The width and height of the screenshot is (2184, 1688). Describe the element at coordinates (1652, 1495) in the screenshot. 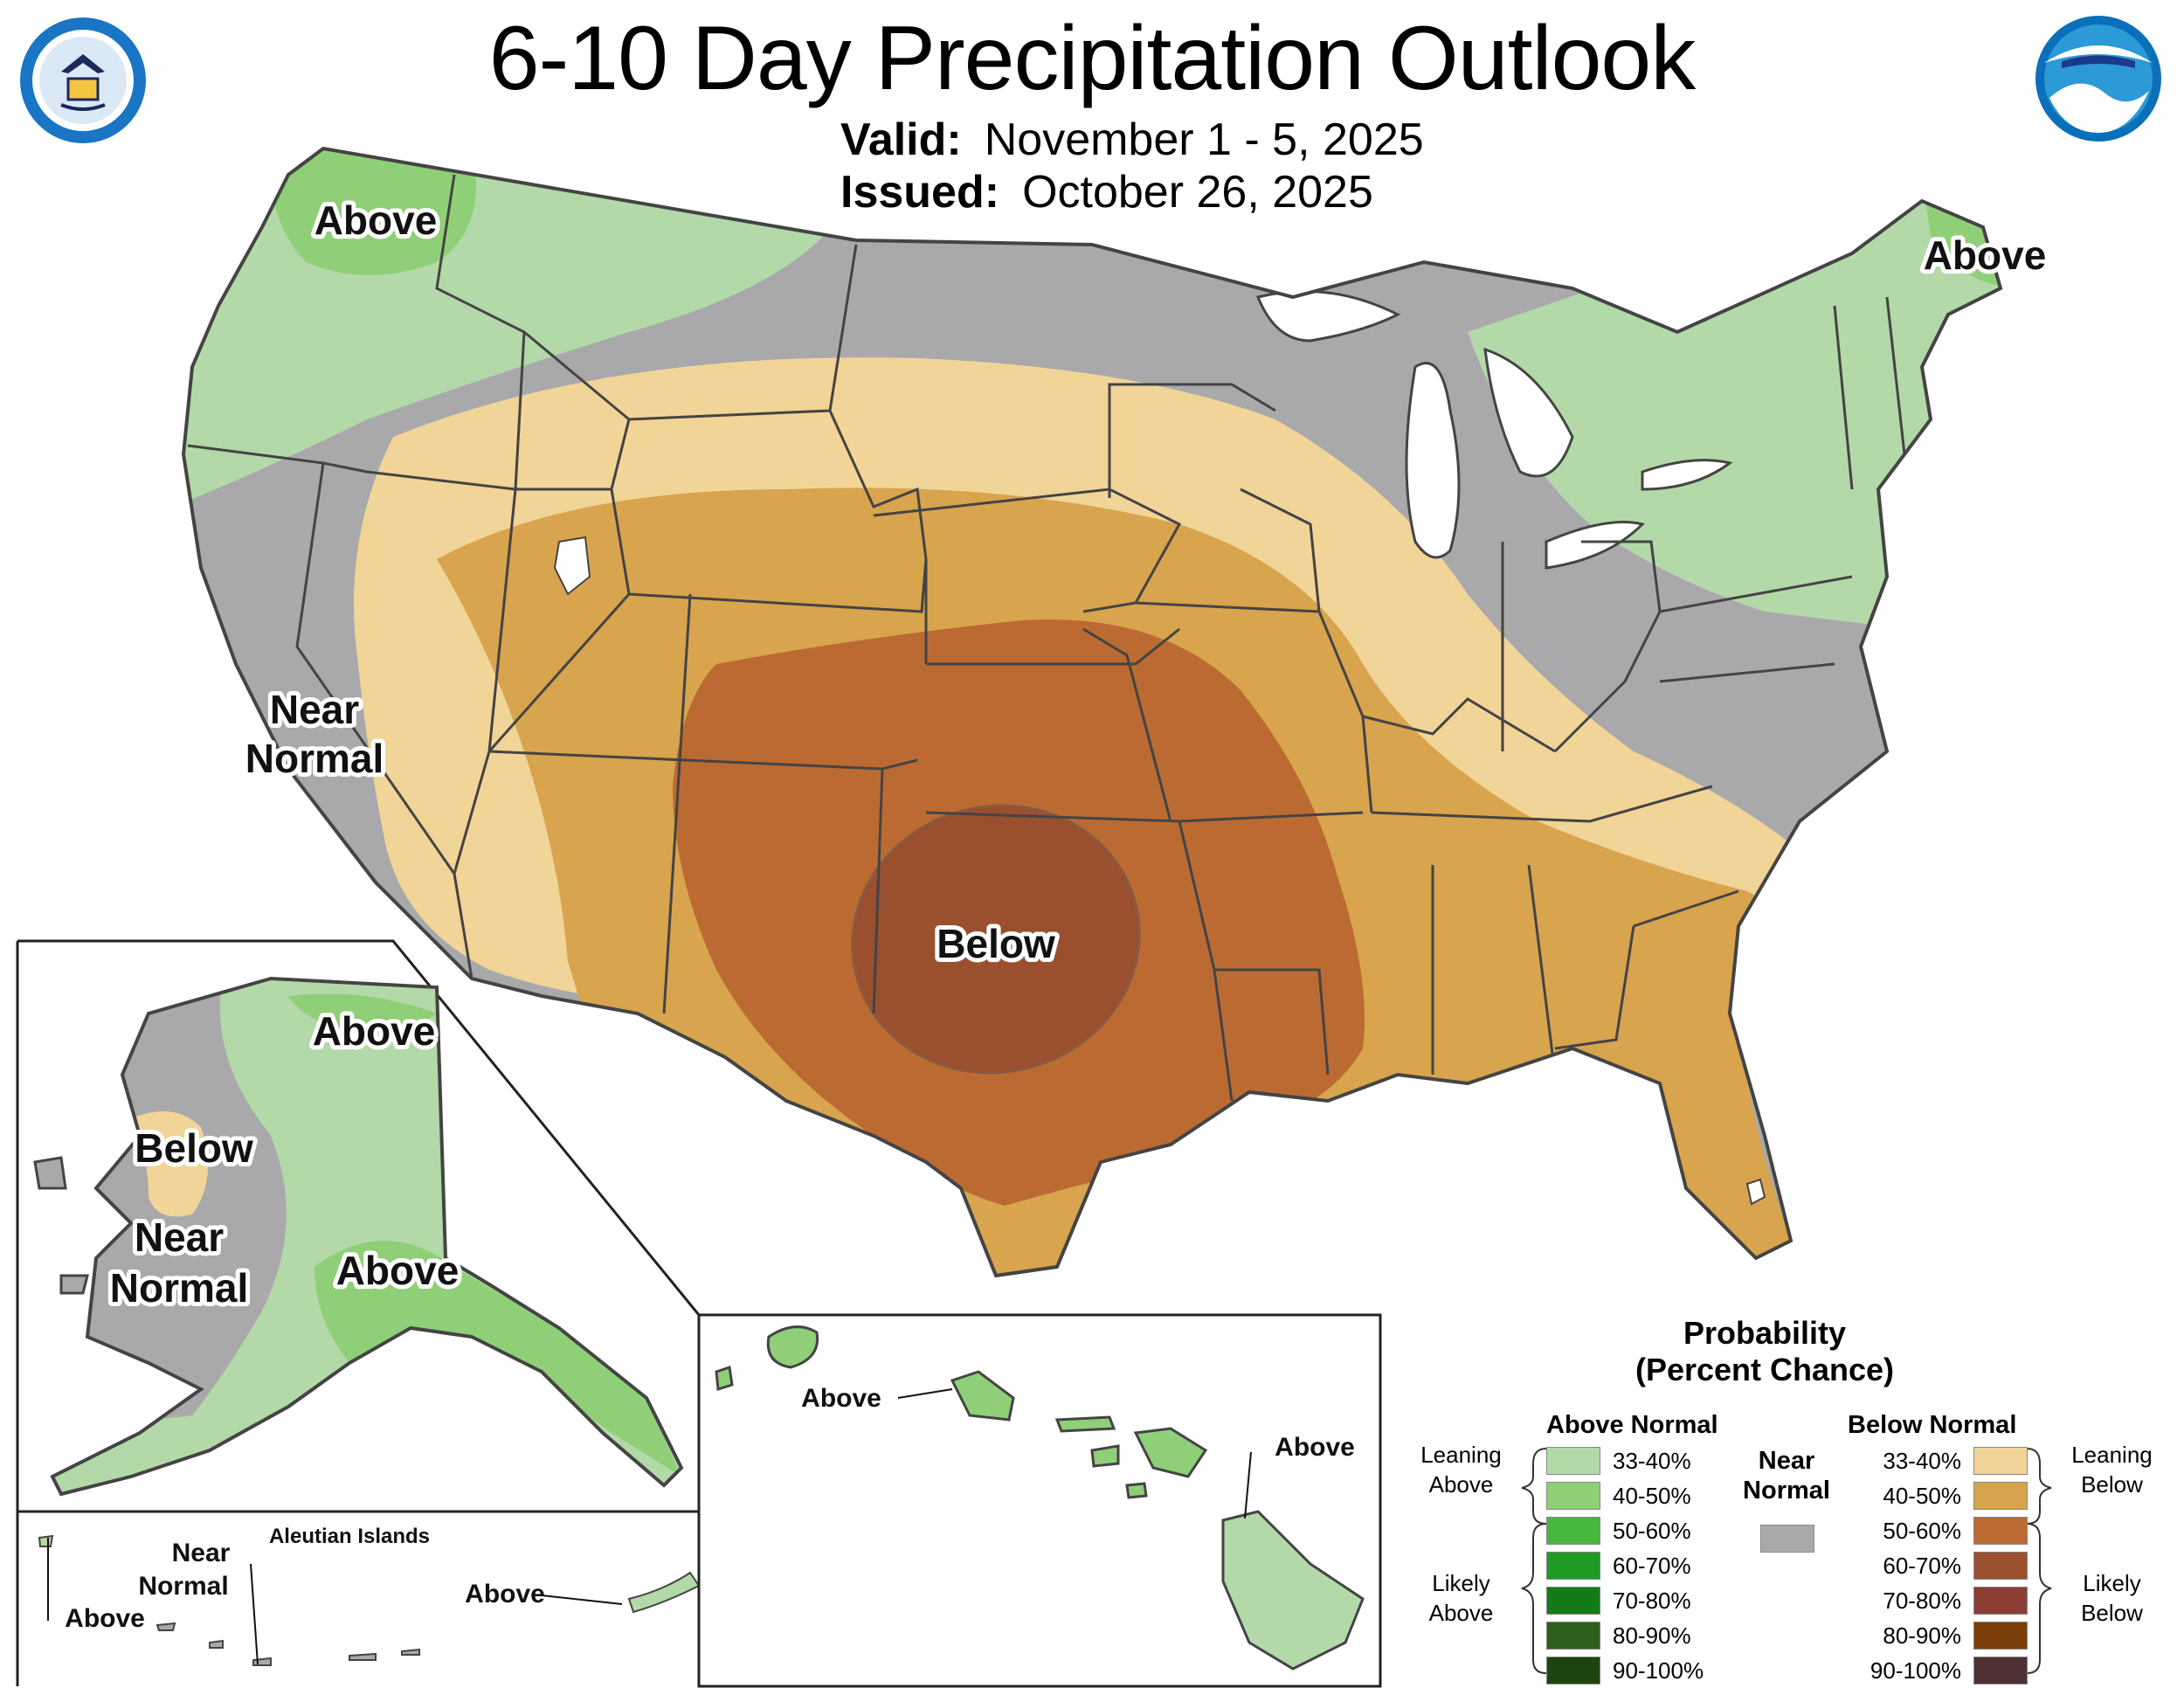

I see `legend-pct-above-1: 40-50%` at that location.